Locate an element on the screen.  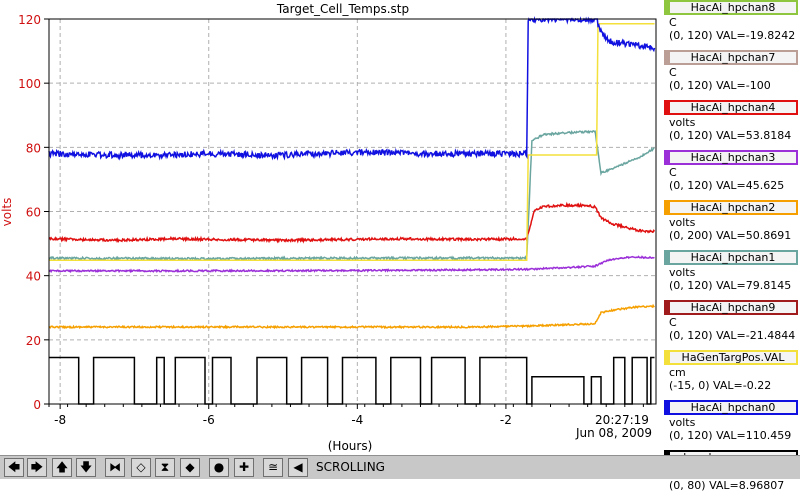
y-tick-label: 80 is located at coordinates (33, 148).